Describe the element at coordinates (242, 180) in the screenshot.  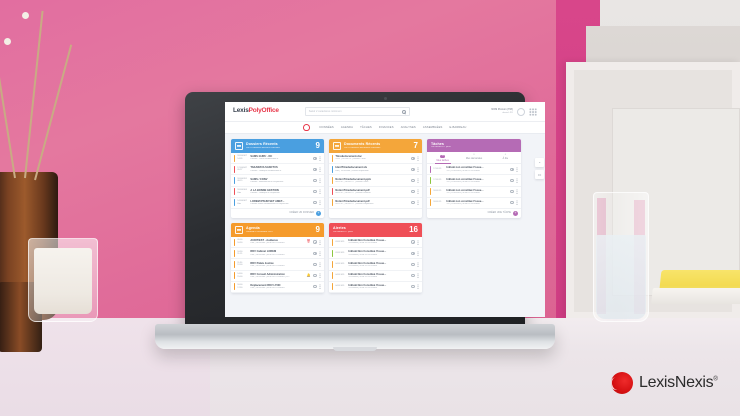
I see `list-item-date: 18.000191 08:15` at that location.